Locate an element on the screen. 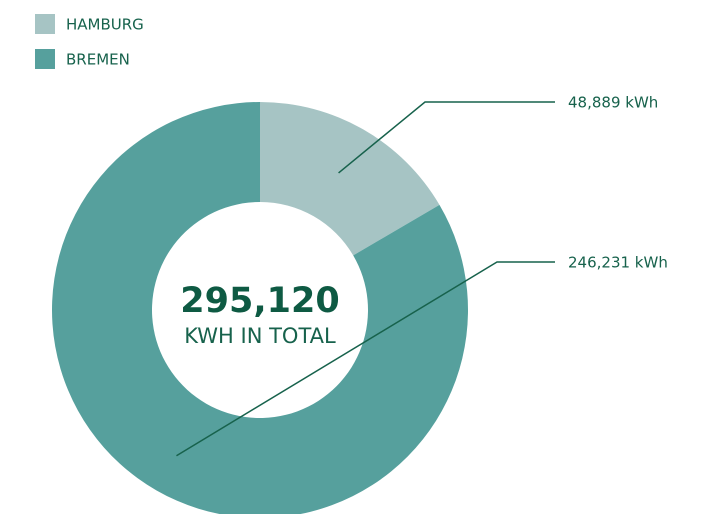 This screenshot has width=710, height=514. value-label: 48,889 kWh is located at coordinates (613, 103).